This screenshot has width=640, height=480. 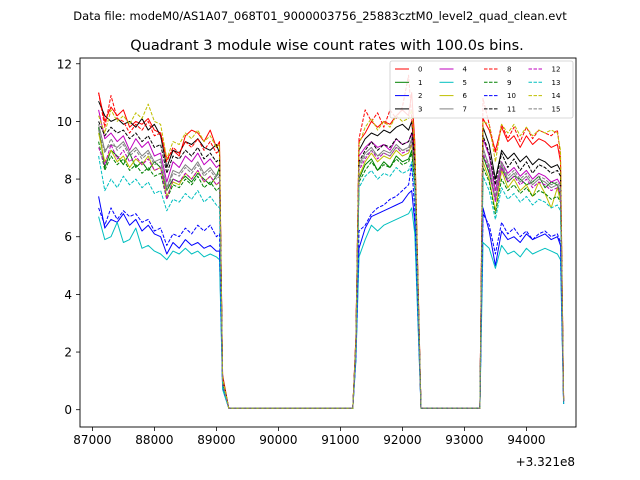 I want to click on x-tick-label: 91000, so click(x=340, y=440).